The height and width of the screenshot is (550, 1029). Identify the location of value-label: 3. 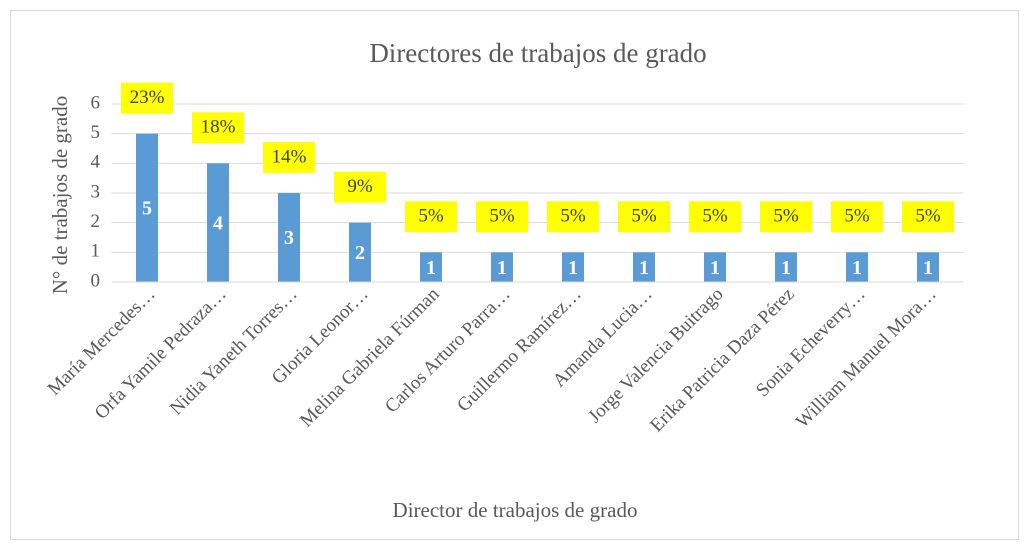
(289, 238).